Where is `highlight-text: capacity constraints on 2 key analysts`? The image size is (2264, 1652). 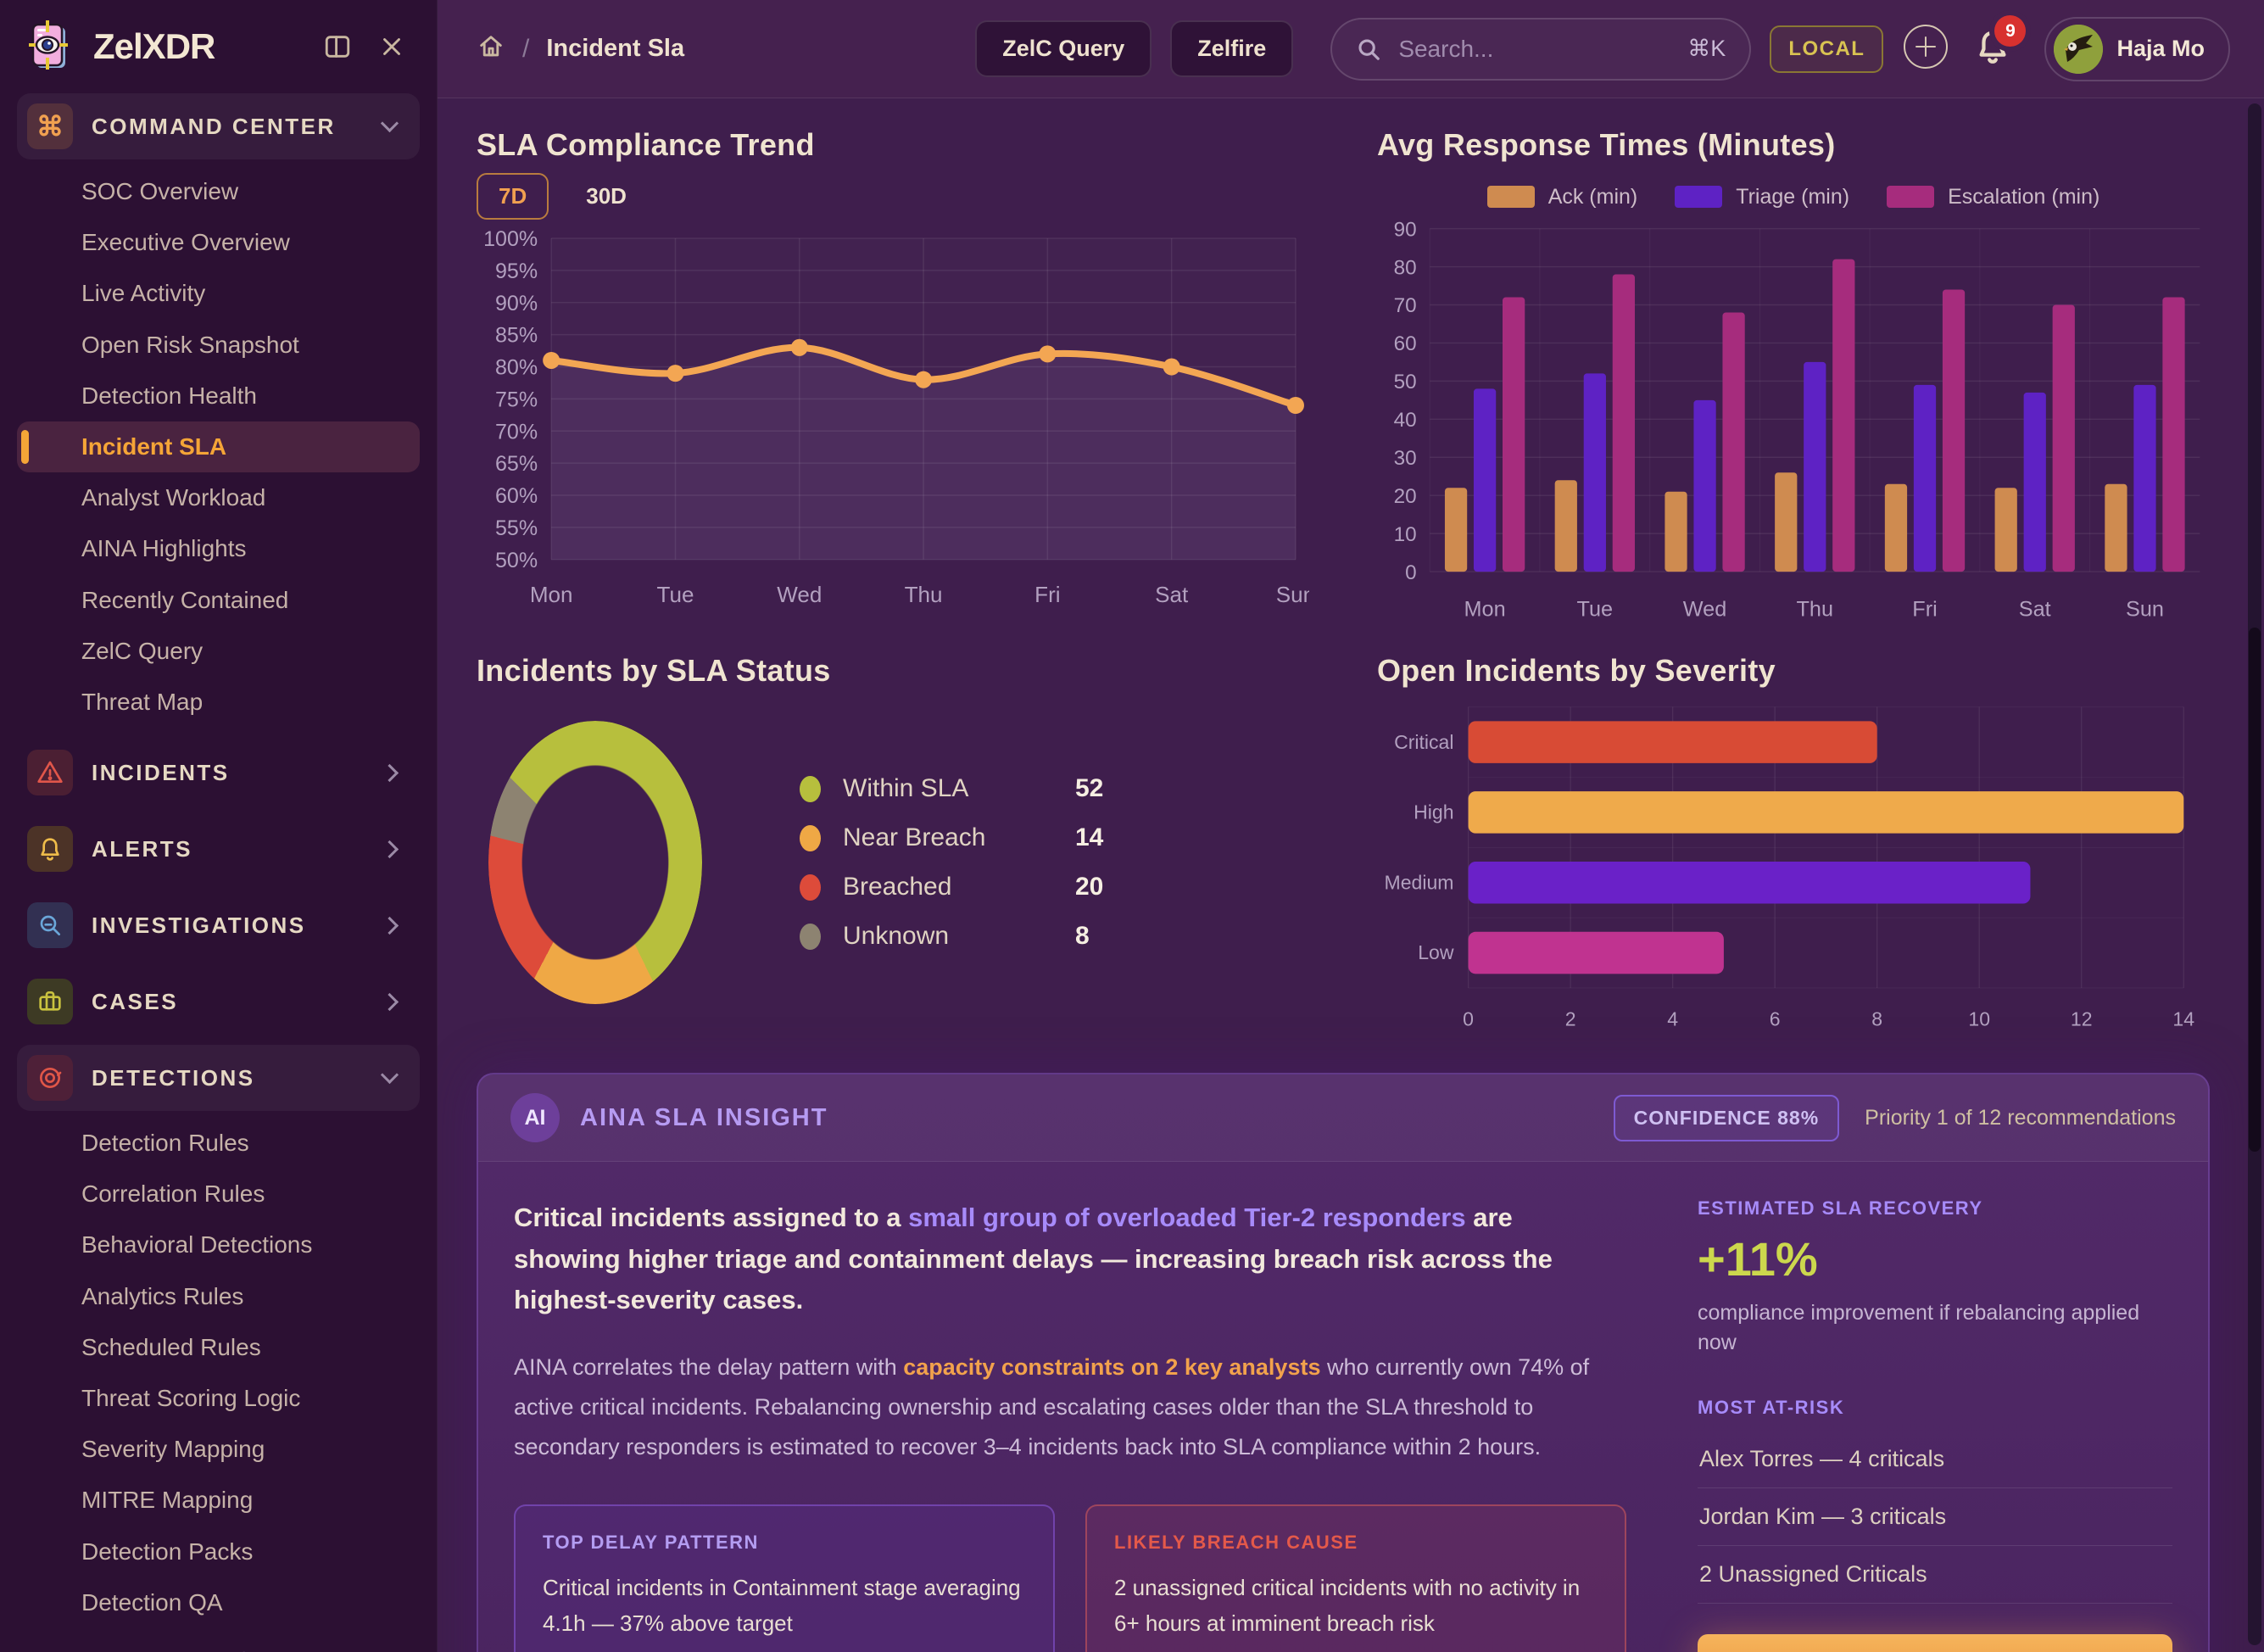
highlight-text: capacity constraints on 2 key analysts is located at coordinates (1112, 1366).